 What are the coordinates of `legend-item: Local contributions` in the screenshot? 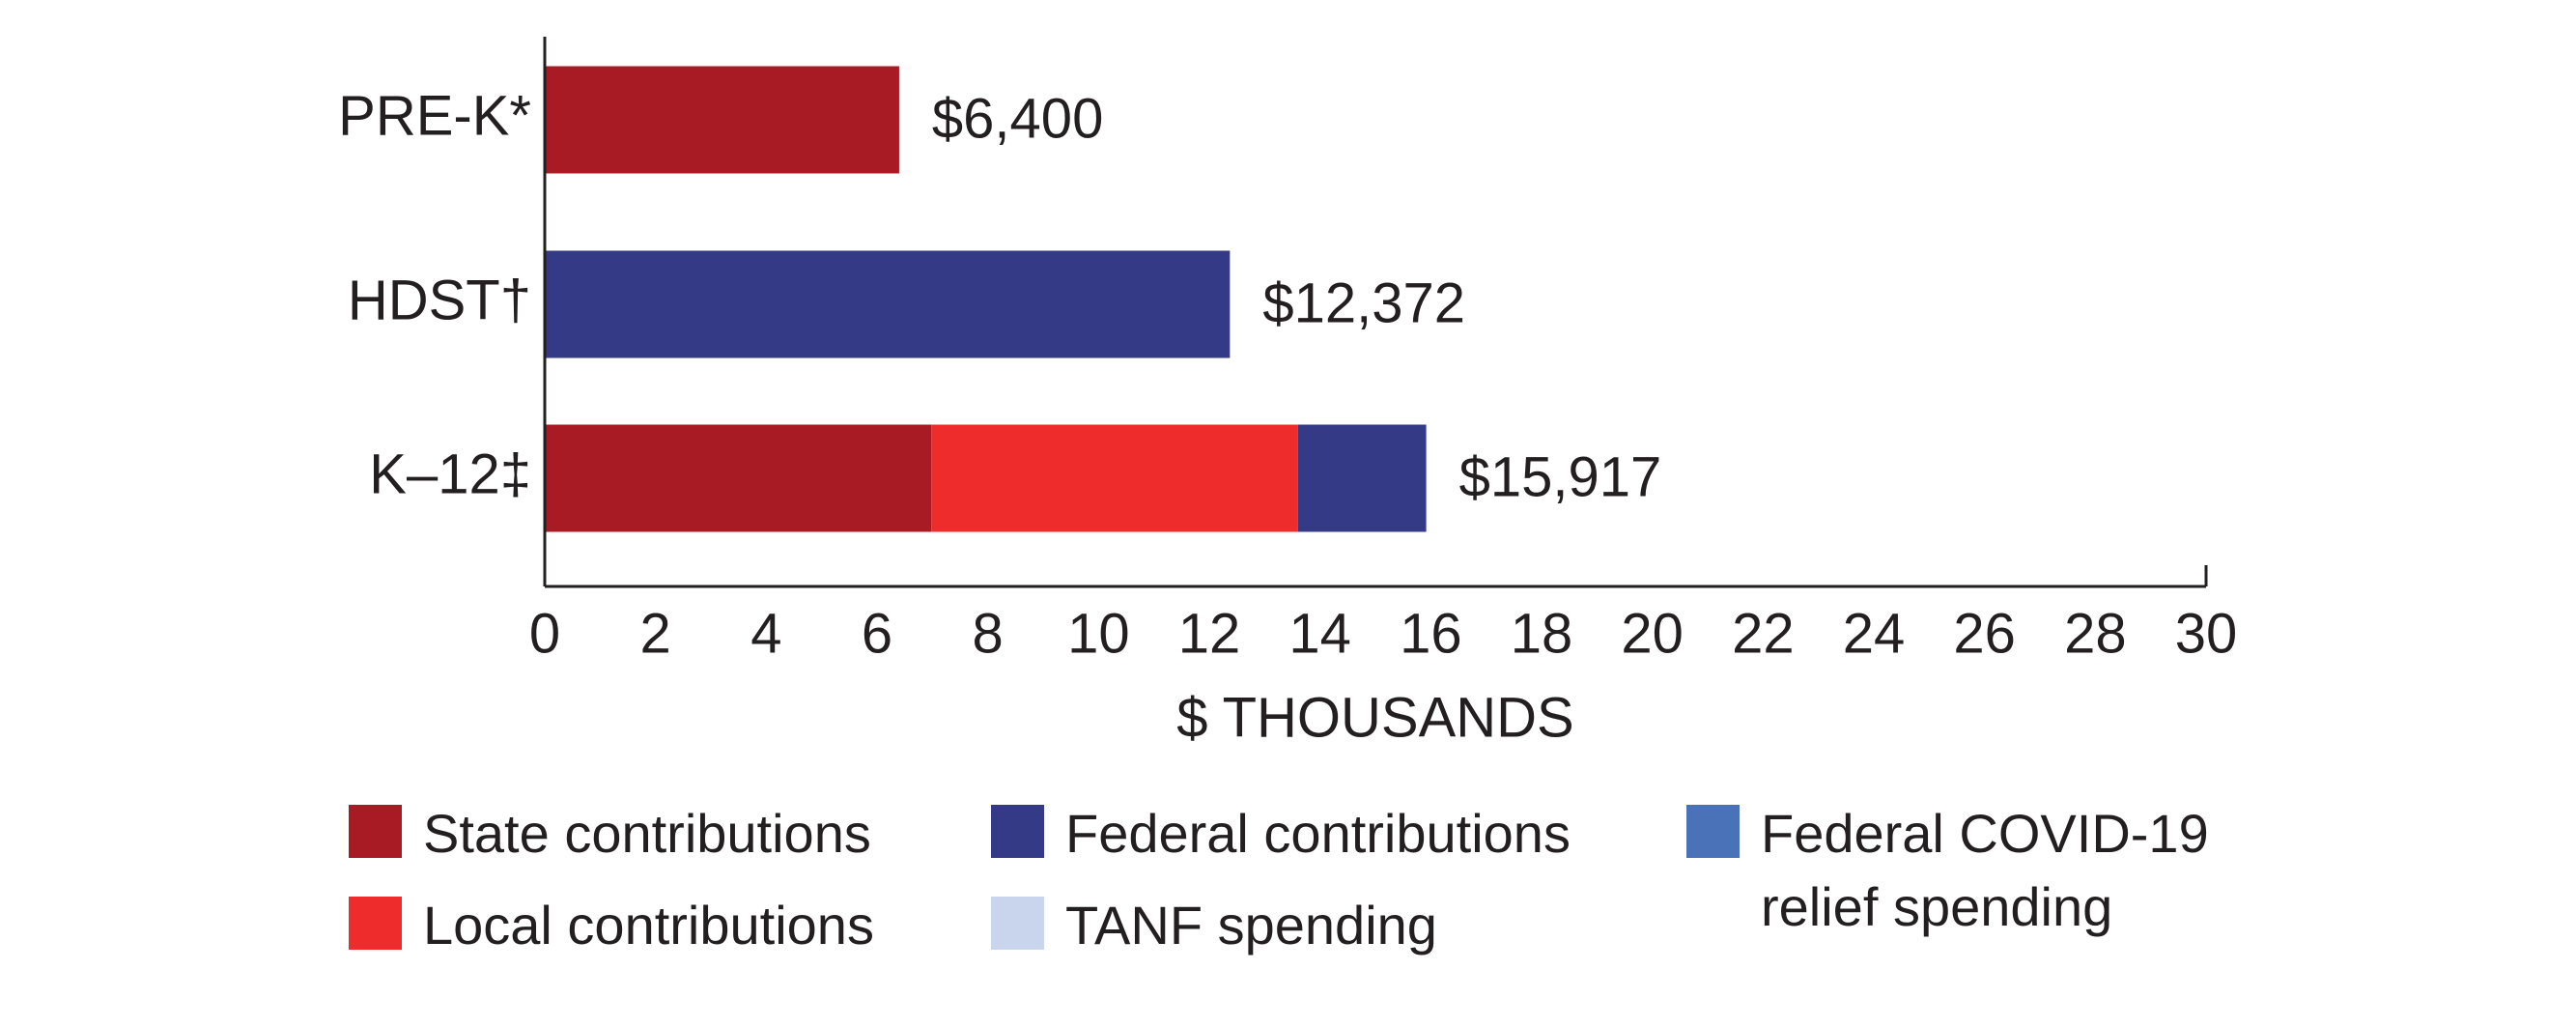 It's located at (611, 926).